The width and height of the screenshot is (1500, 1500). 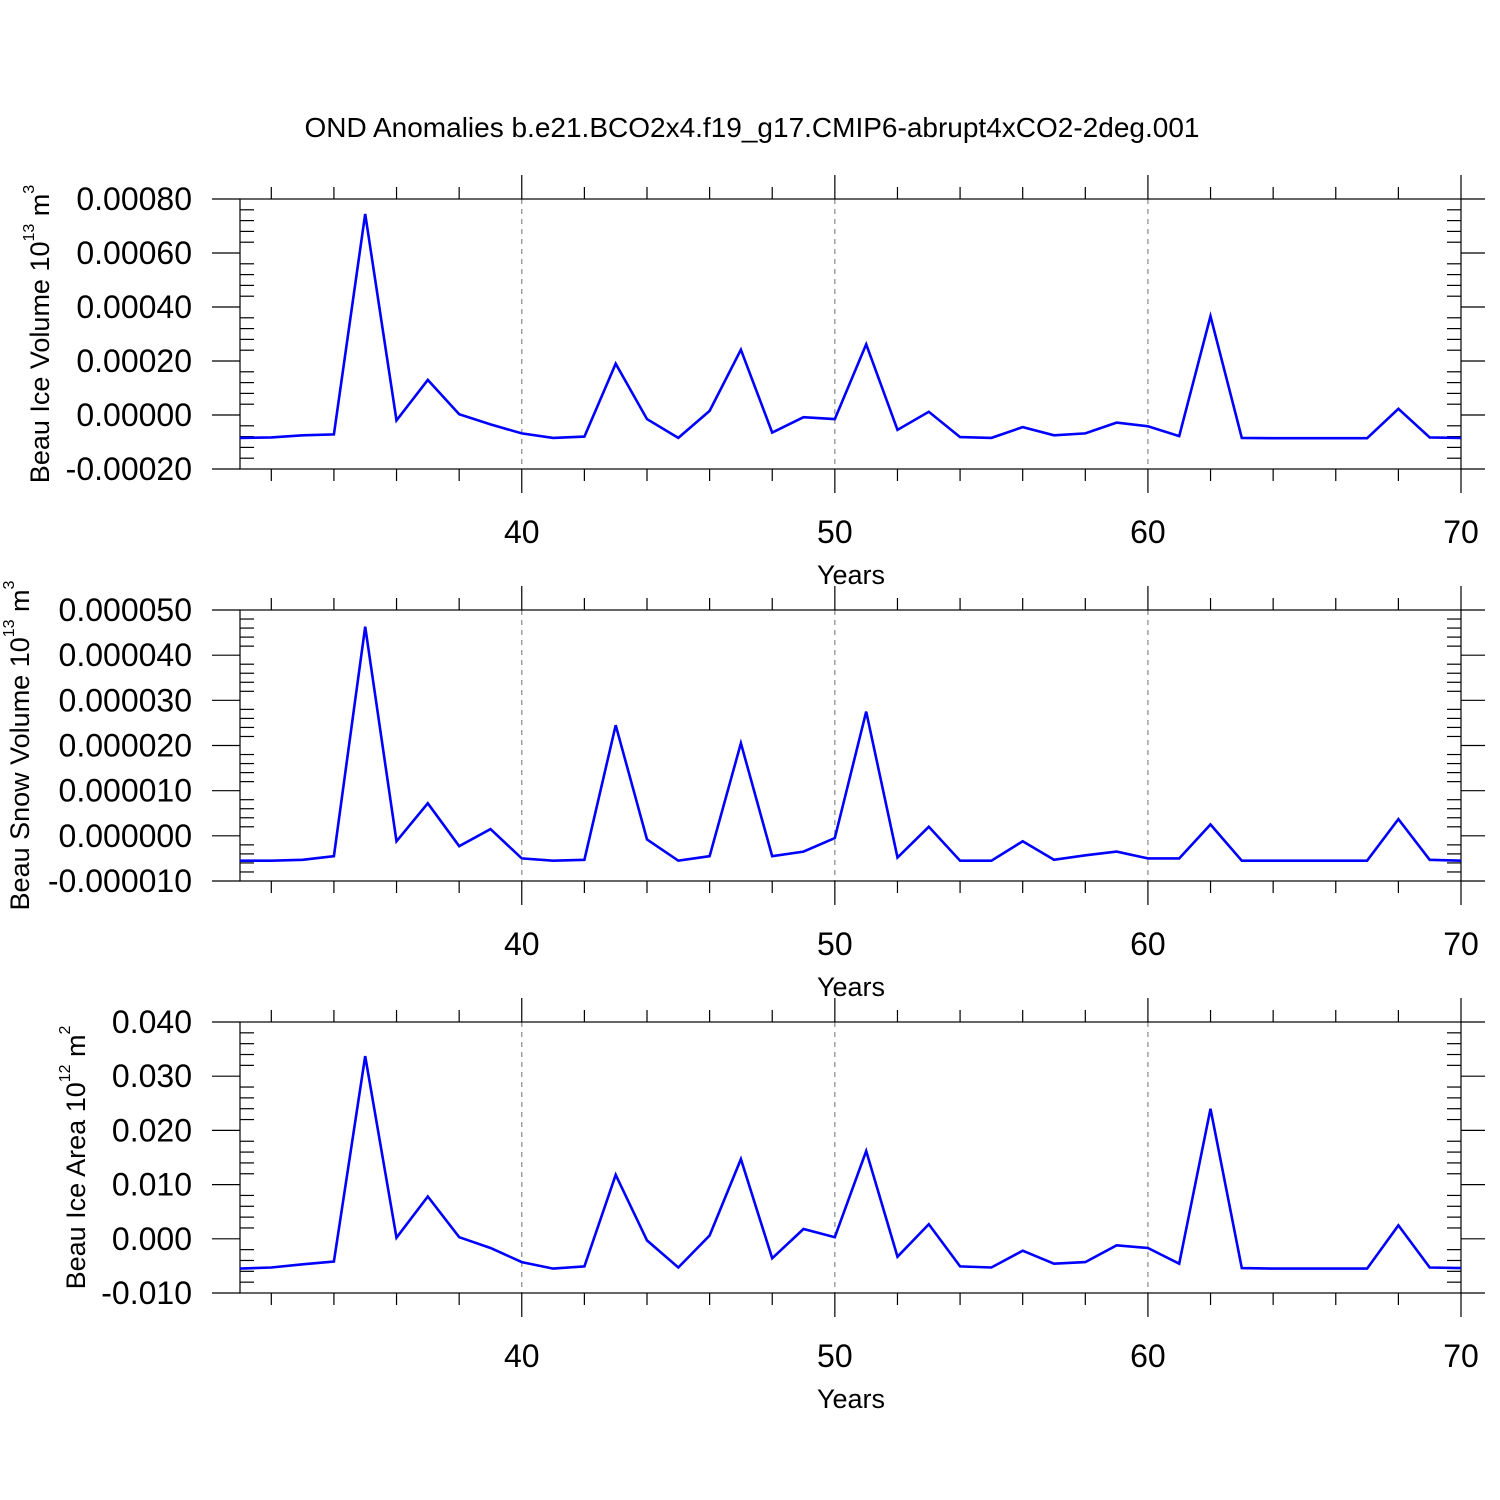 What do you see at coordinates (152, 1185) in the screenshot?
I see `y-tick-label: 0.010` at bounding box center [152, 1185].